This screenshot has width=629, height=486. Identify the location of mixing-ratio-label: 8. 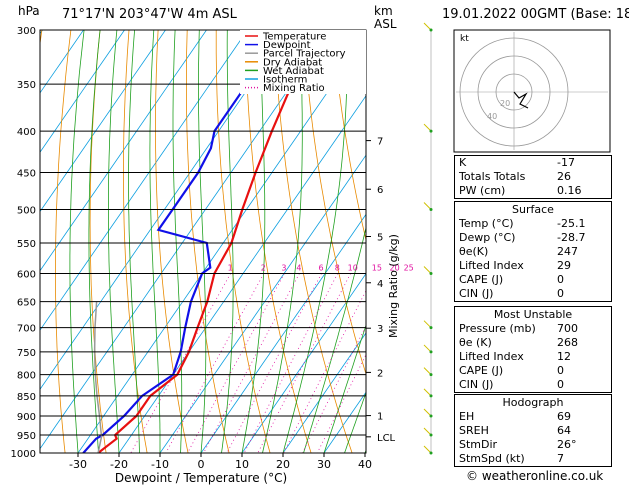
(337, 268).